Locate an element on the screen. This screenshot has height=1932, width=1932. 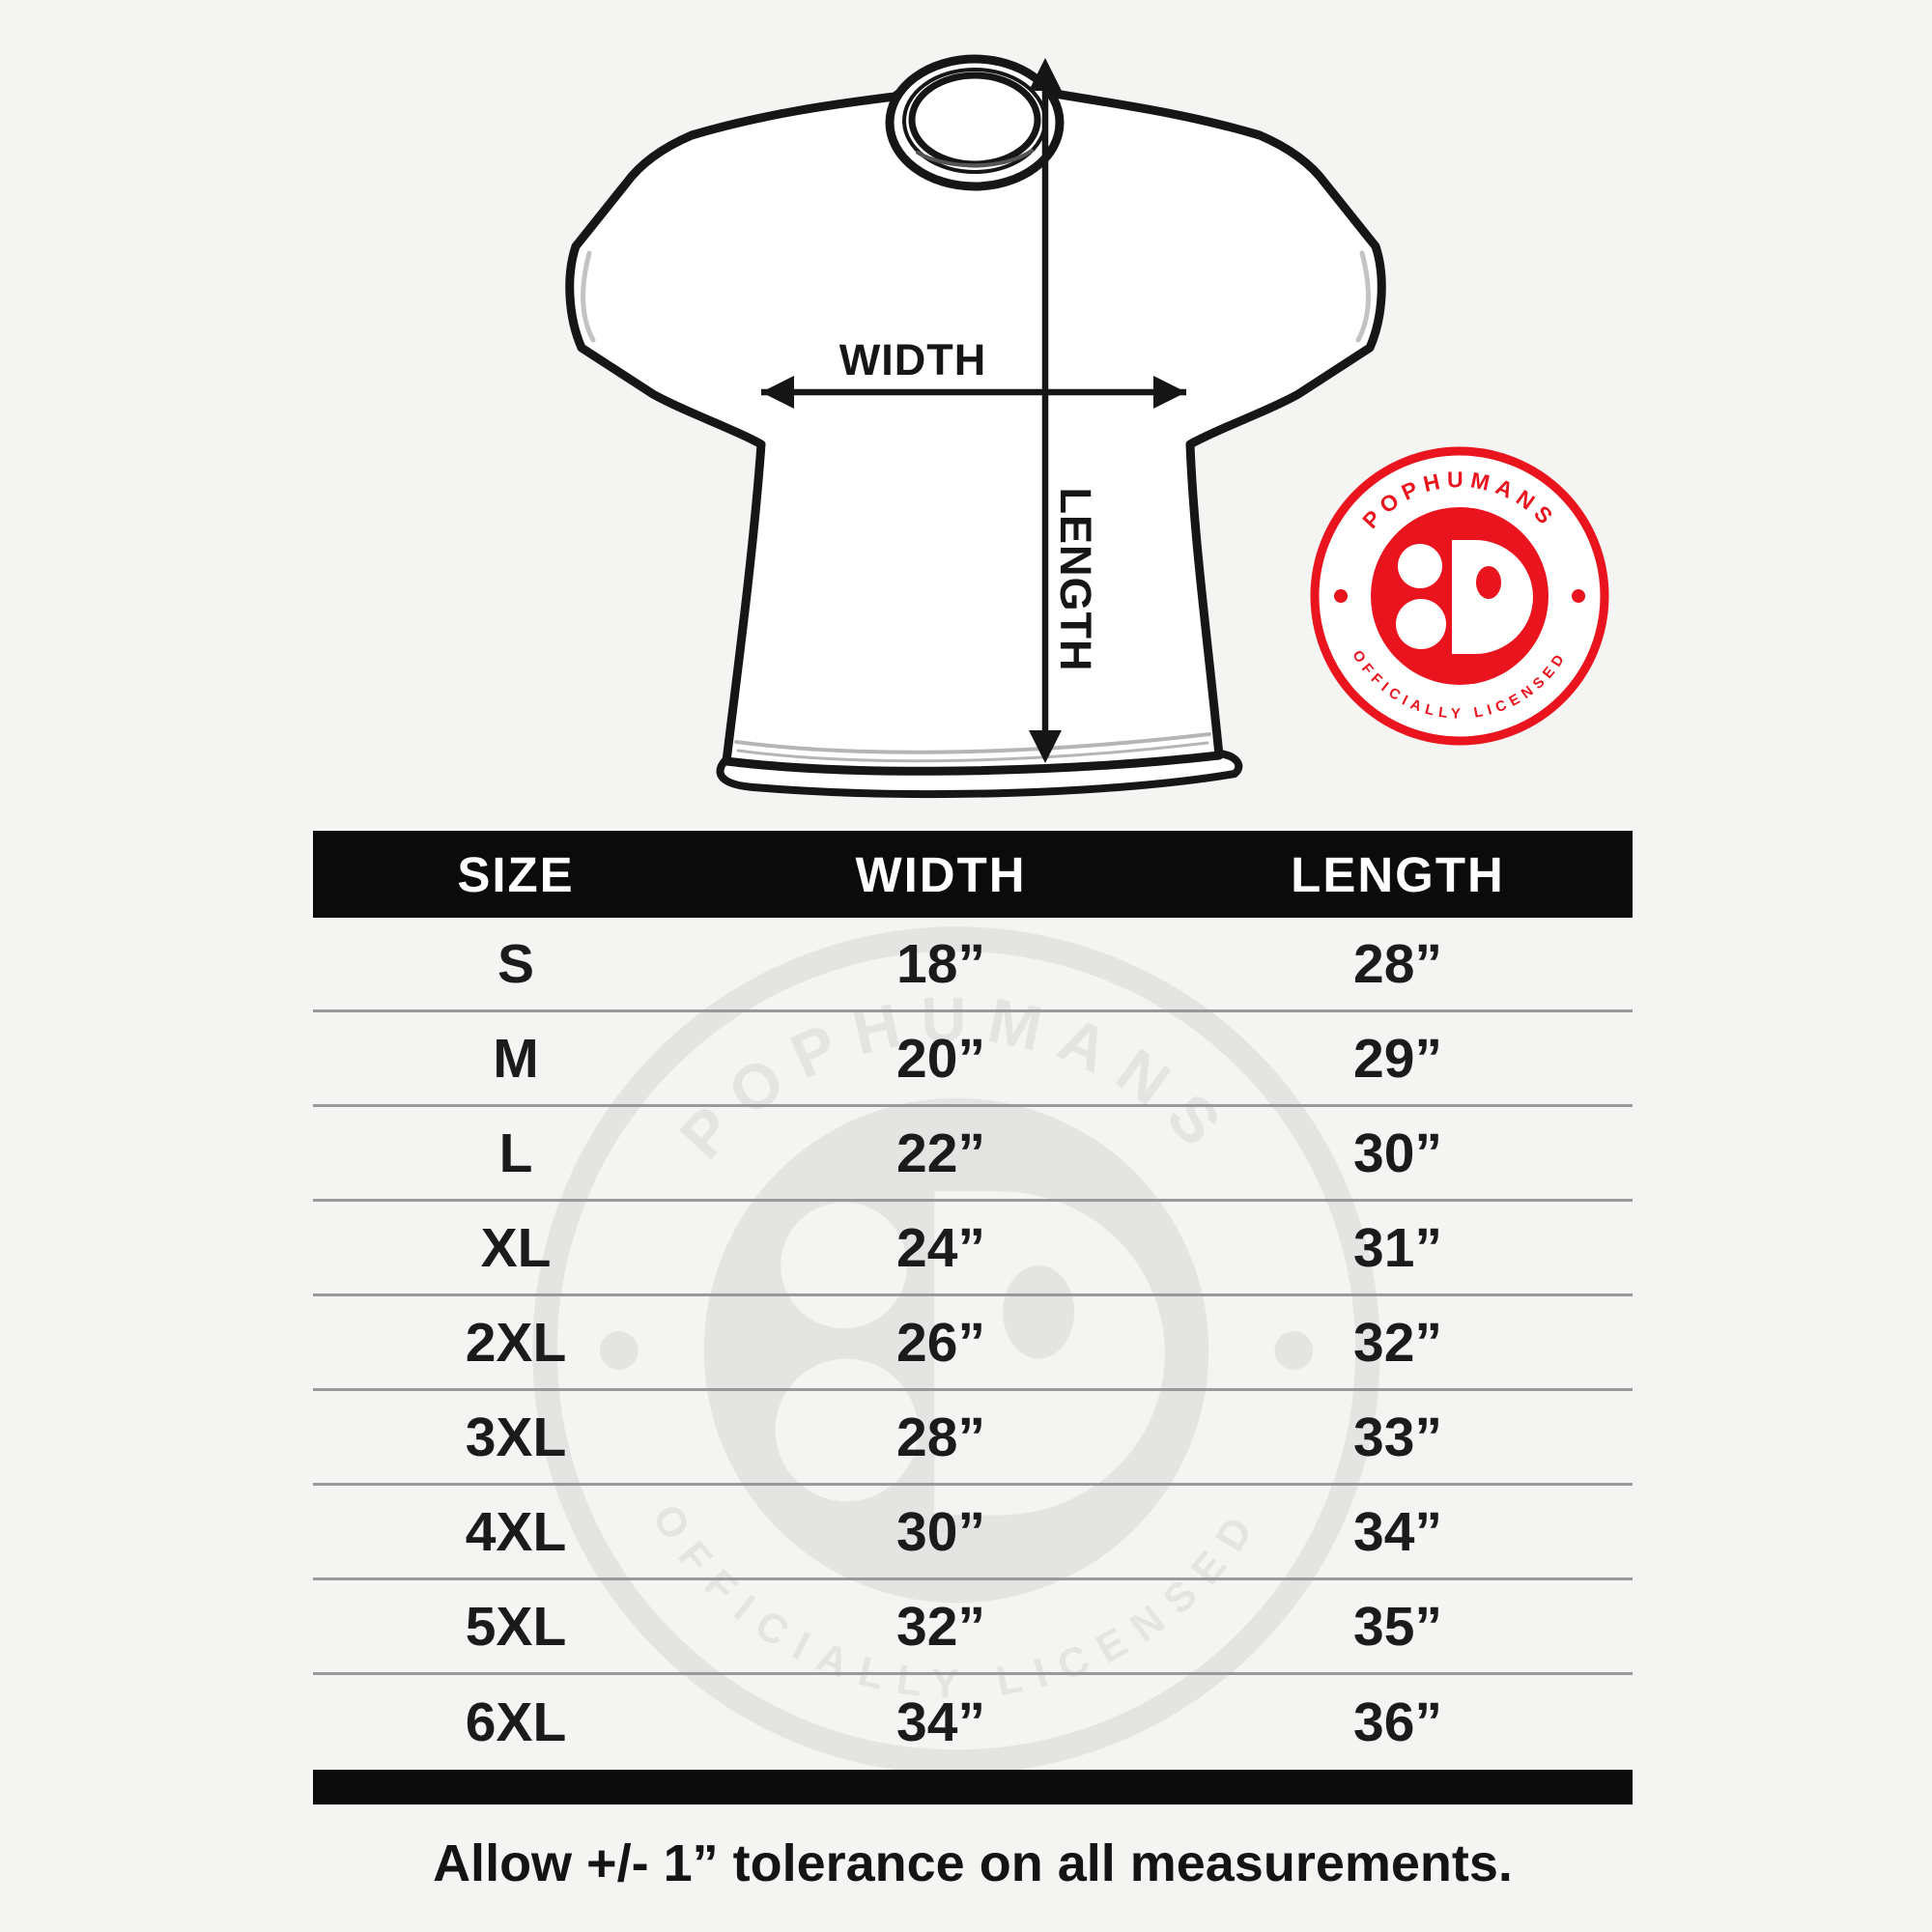
length-dimension-label: LENGTH is located at coordinates (1075, 580).